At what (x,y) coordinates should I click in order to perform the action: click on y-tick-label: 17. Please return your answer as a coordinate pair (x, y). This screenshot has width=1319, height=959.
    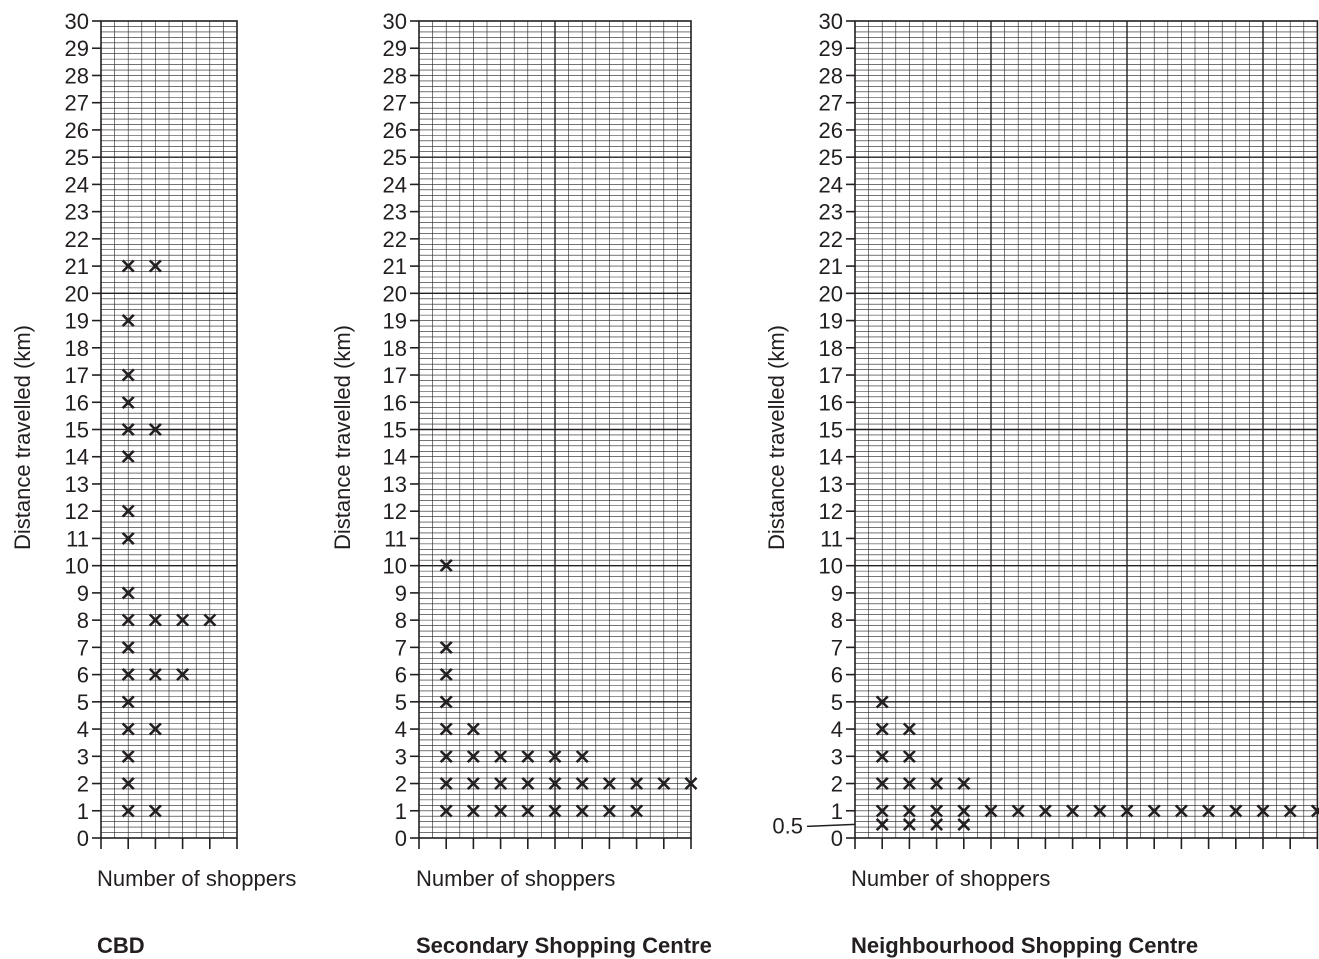
    Looking at the image, I should click on (77, 375).